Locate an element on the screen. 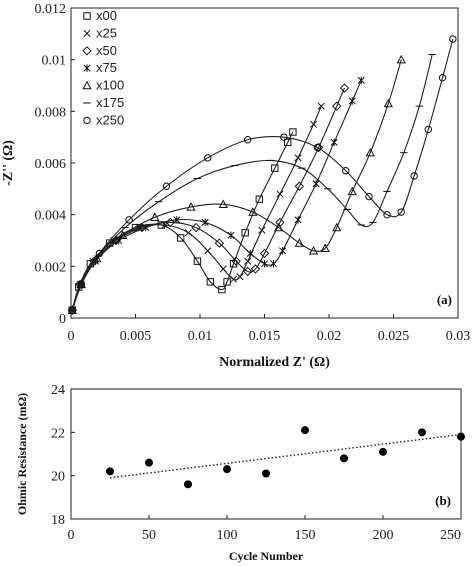  plot-a-xtick-label: 0.015 is located at coordinates (265, 336).